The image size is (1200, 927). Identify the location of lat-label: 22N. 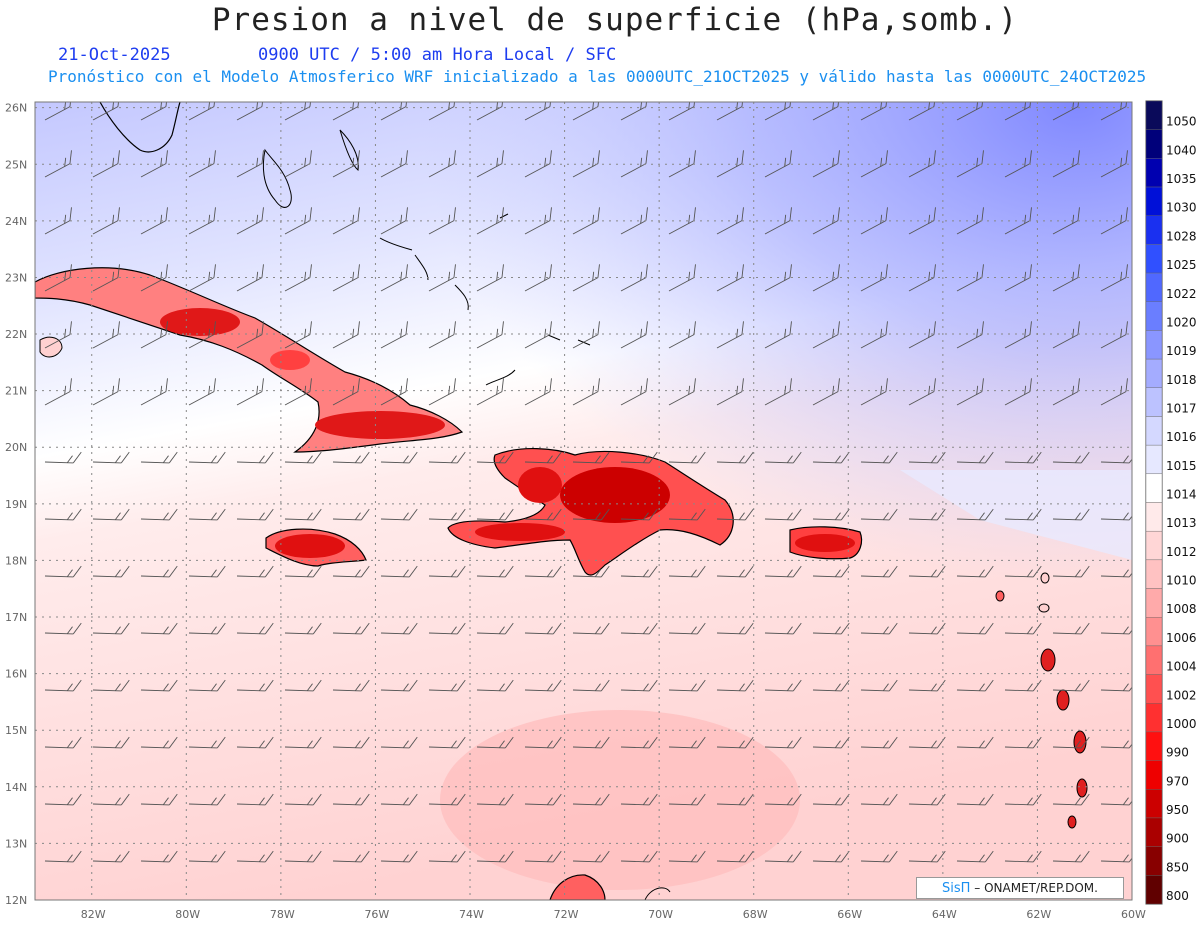
(16, 334).